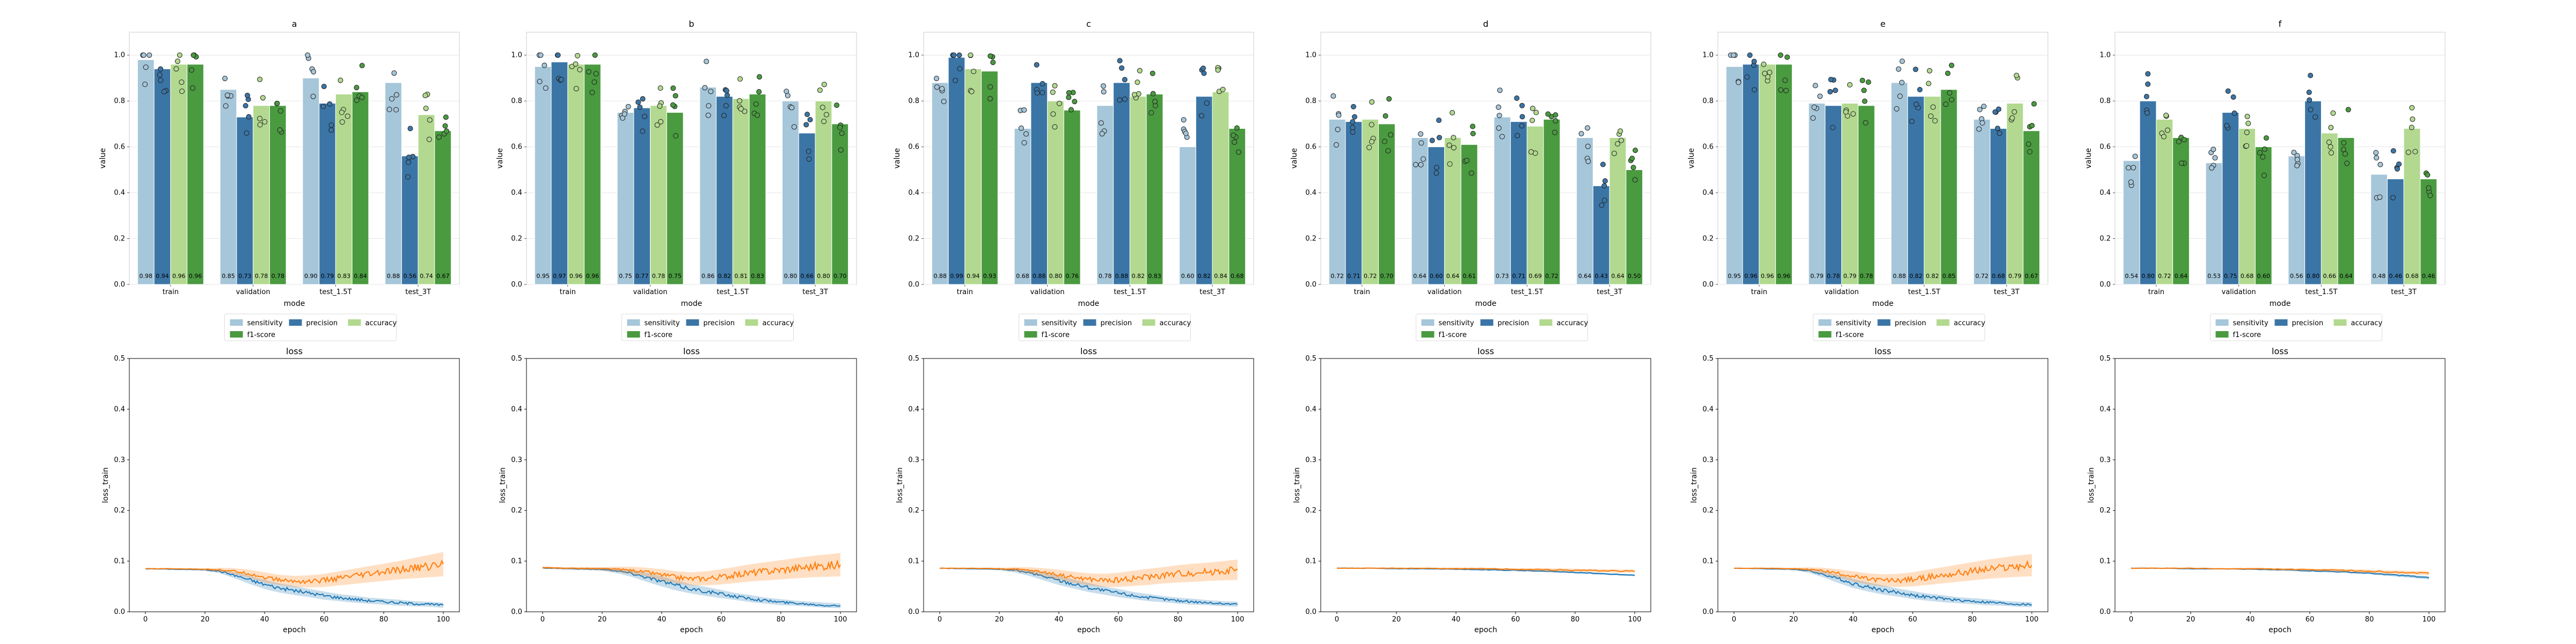 The image size is (2576, 644). I want to click on y-axis-label: value, so click(500, 158).